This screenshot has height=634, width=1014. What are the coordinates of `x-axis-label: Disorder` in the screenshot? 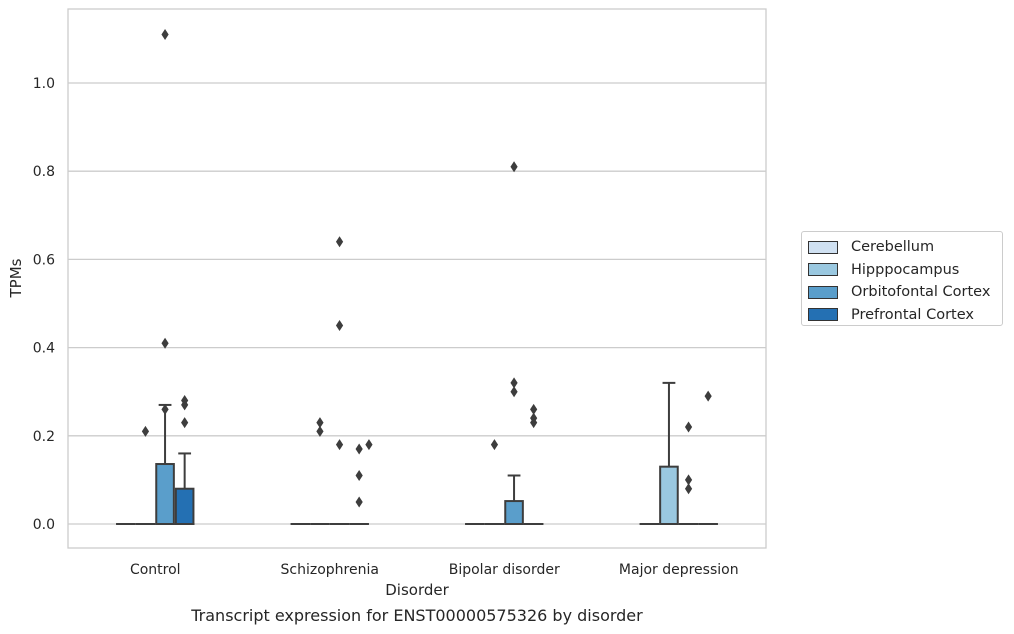 It's located at (417, 590).